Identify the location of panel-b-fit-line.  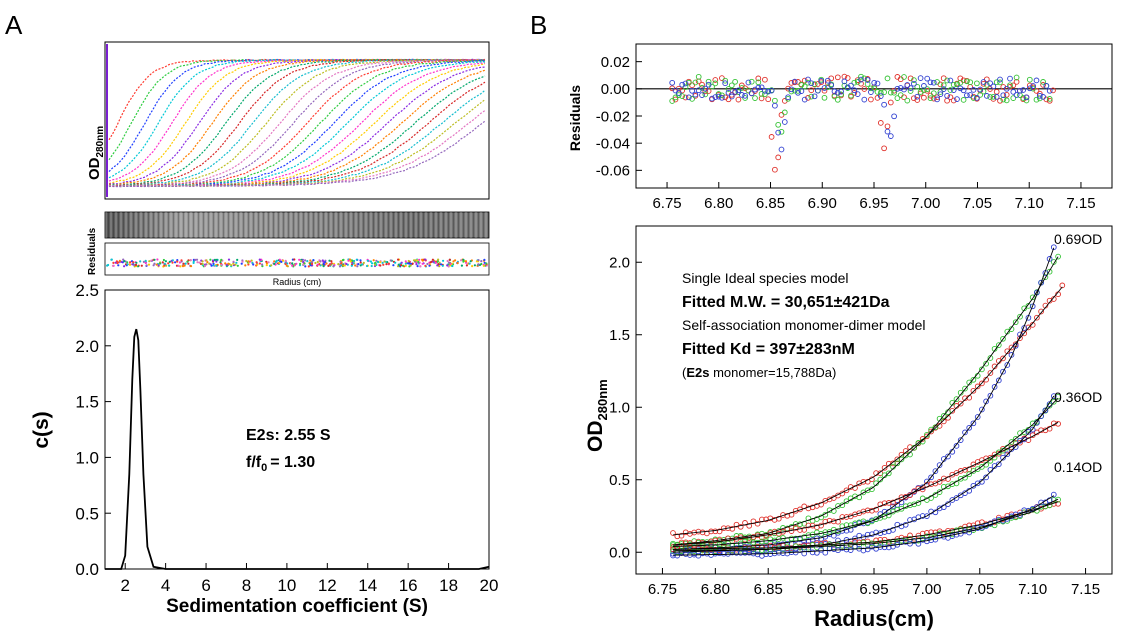
(865, 472).